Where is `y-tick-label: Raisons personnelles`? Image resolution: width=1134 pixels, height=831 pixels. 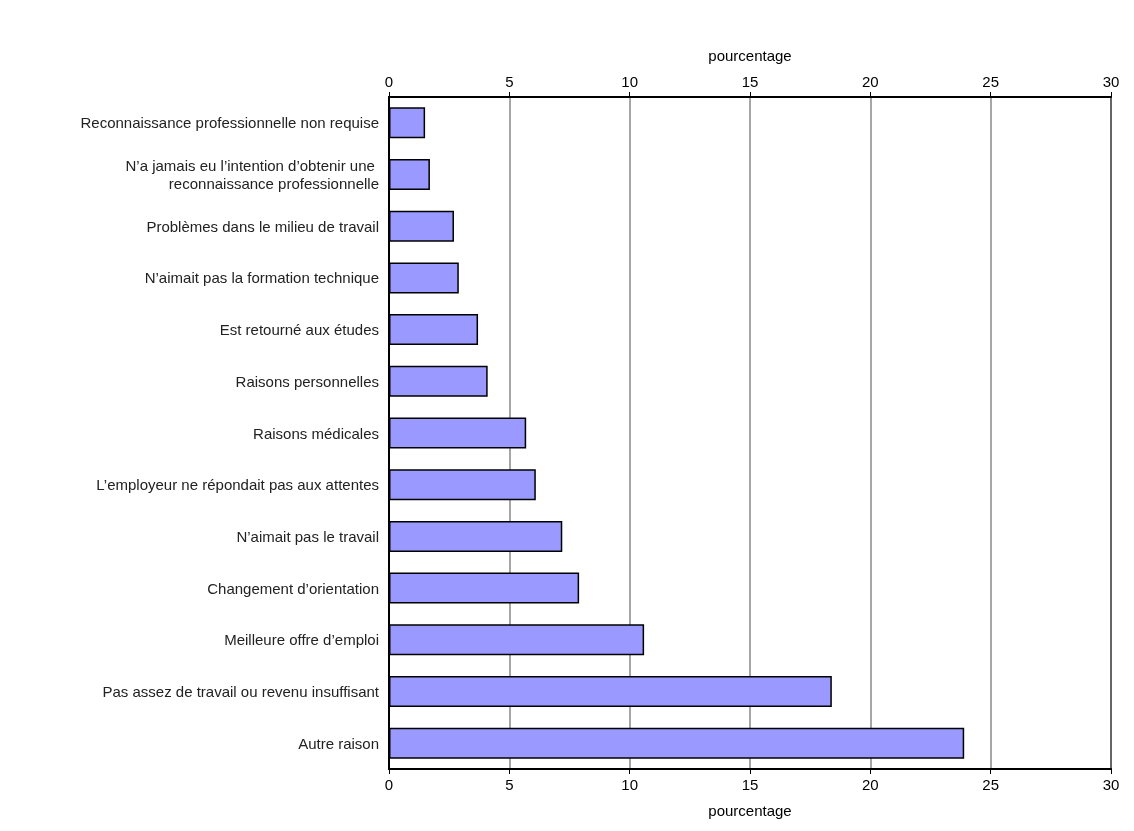
y-tick-label: Raisons personnelles is located at coordinates (307, 381).